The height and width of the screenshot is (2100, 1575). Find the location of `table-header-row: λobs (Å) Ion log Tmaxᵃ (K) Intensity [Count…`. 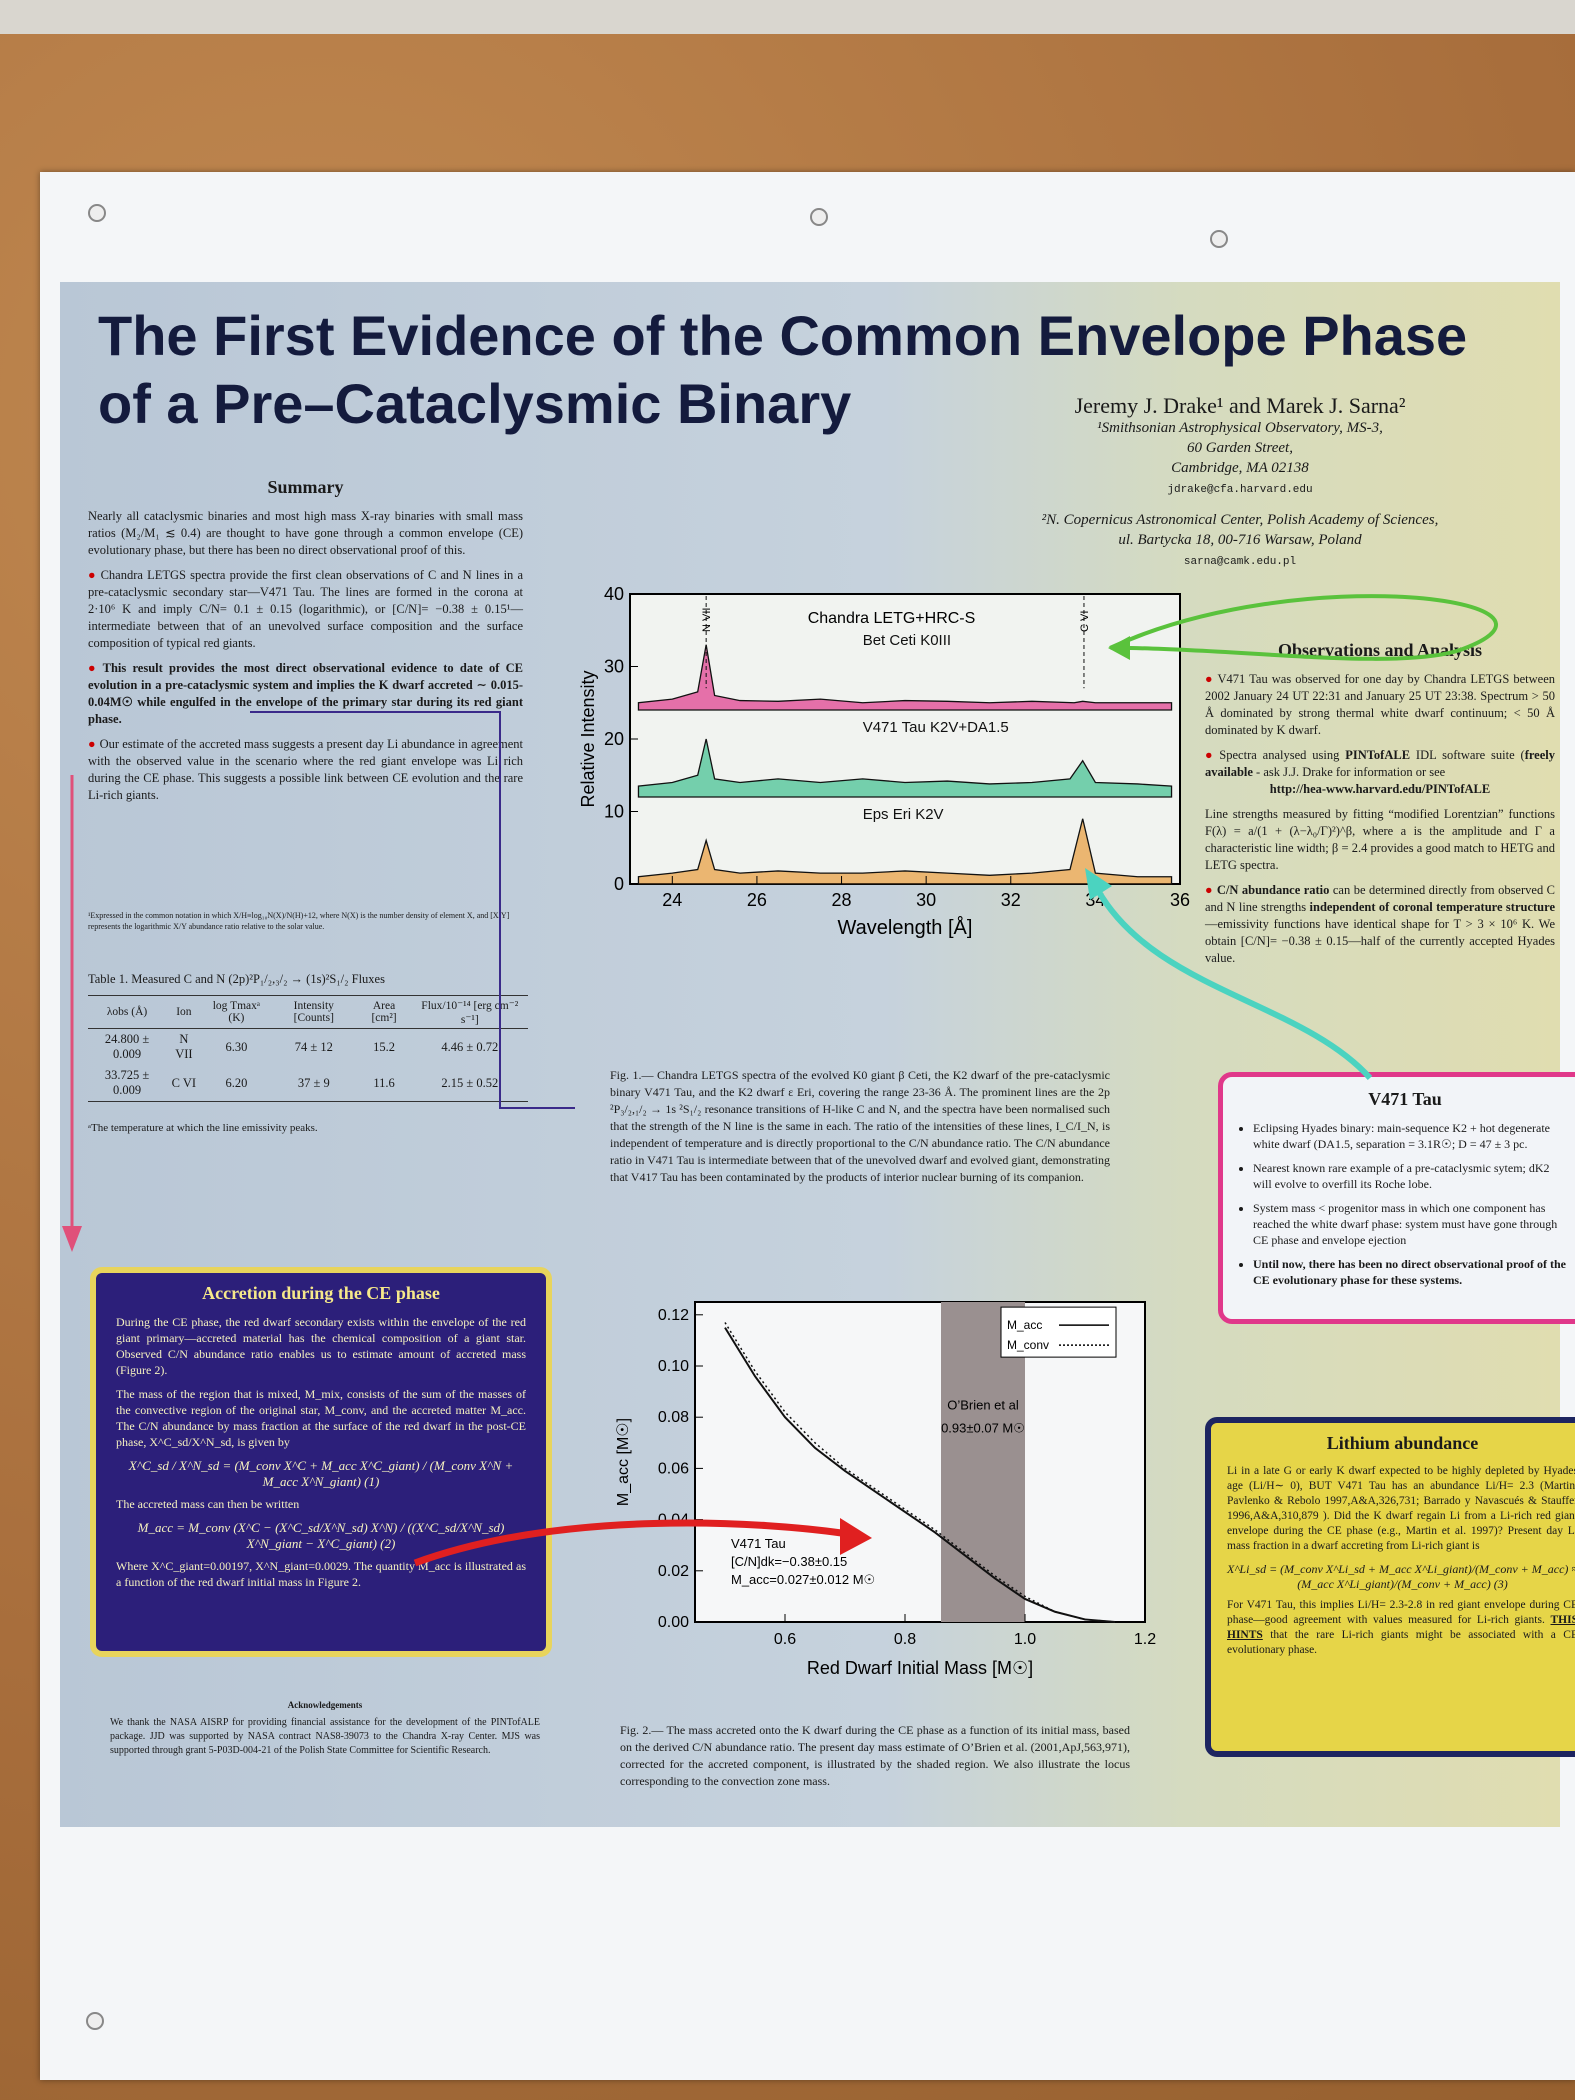

table-header-row: λobs (Å) Ion log Tmaxᵃ (K) Intensity [Count… is located at coordinates (308, 1012).